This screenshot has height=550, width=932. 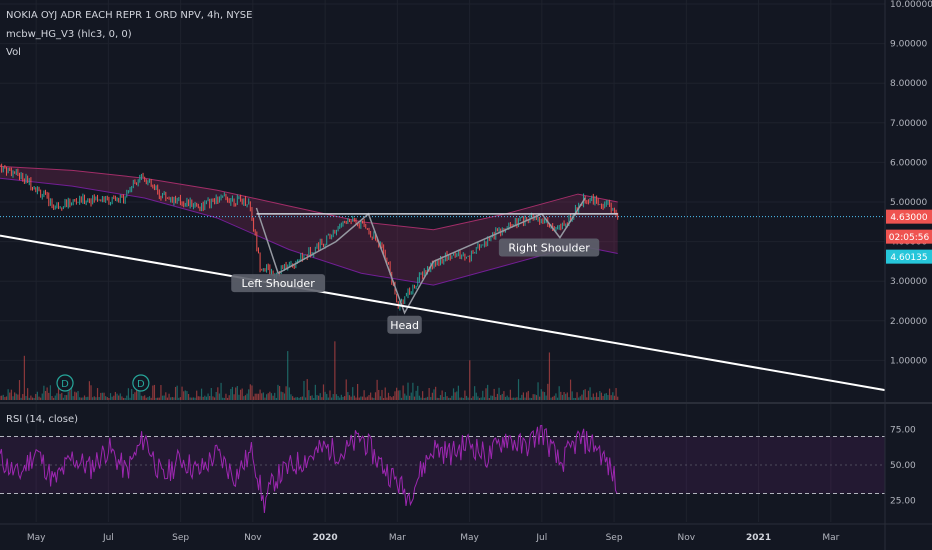 What do you see at coordinates (687, 538) in the screenshot?
I see `time-tick-label: Nov` at bounding box center [687, 538].